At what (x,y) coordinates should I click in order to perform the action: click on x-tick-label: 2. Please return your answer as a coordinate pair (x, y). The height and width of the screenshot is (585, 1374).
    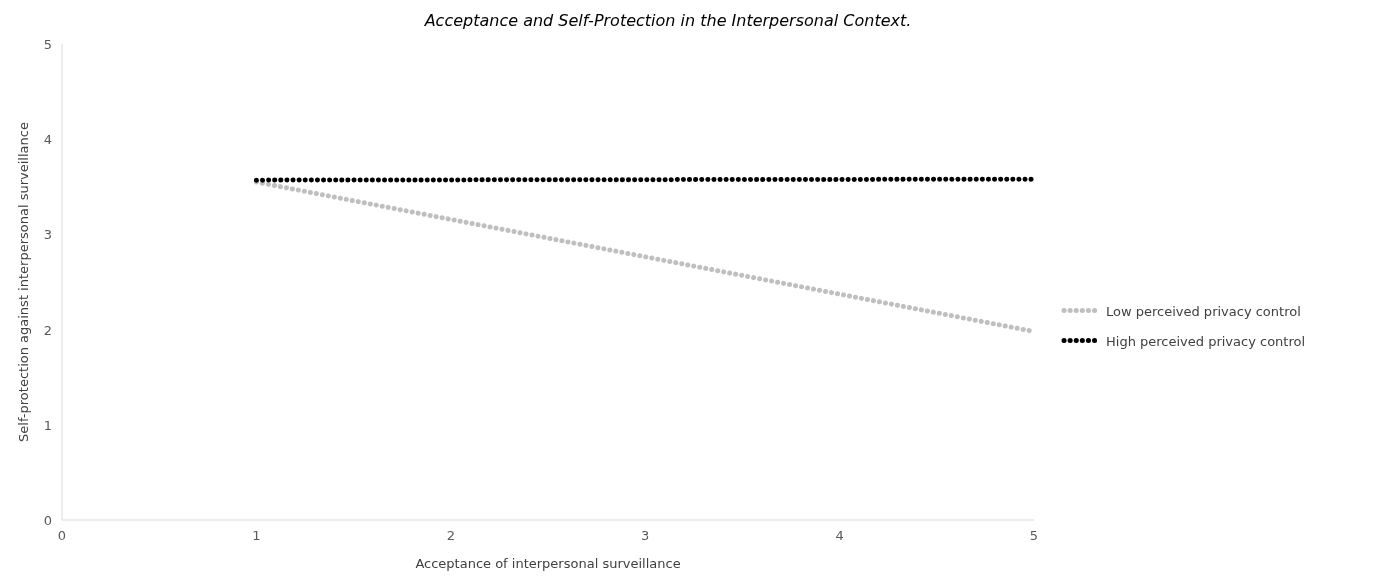
    Looking at the image, I should click on (450, 535).